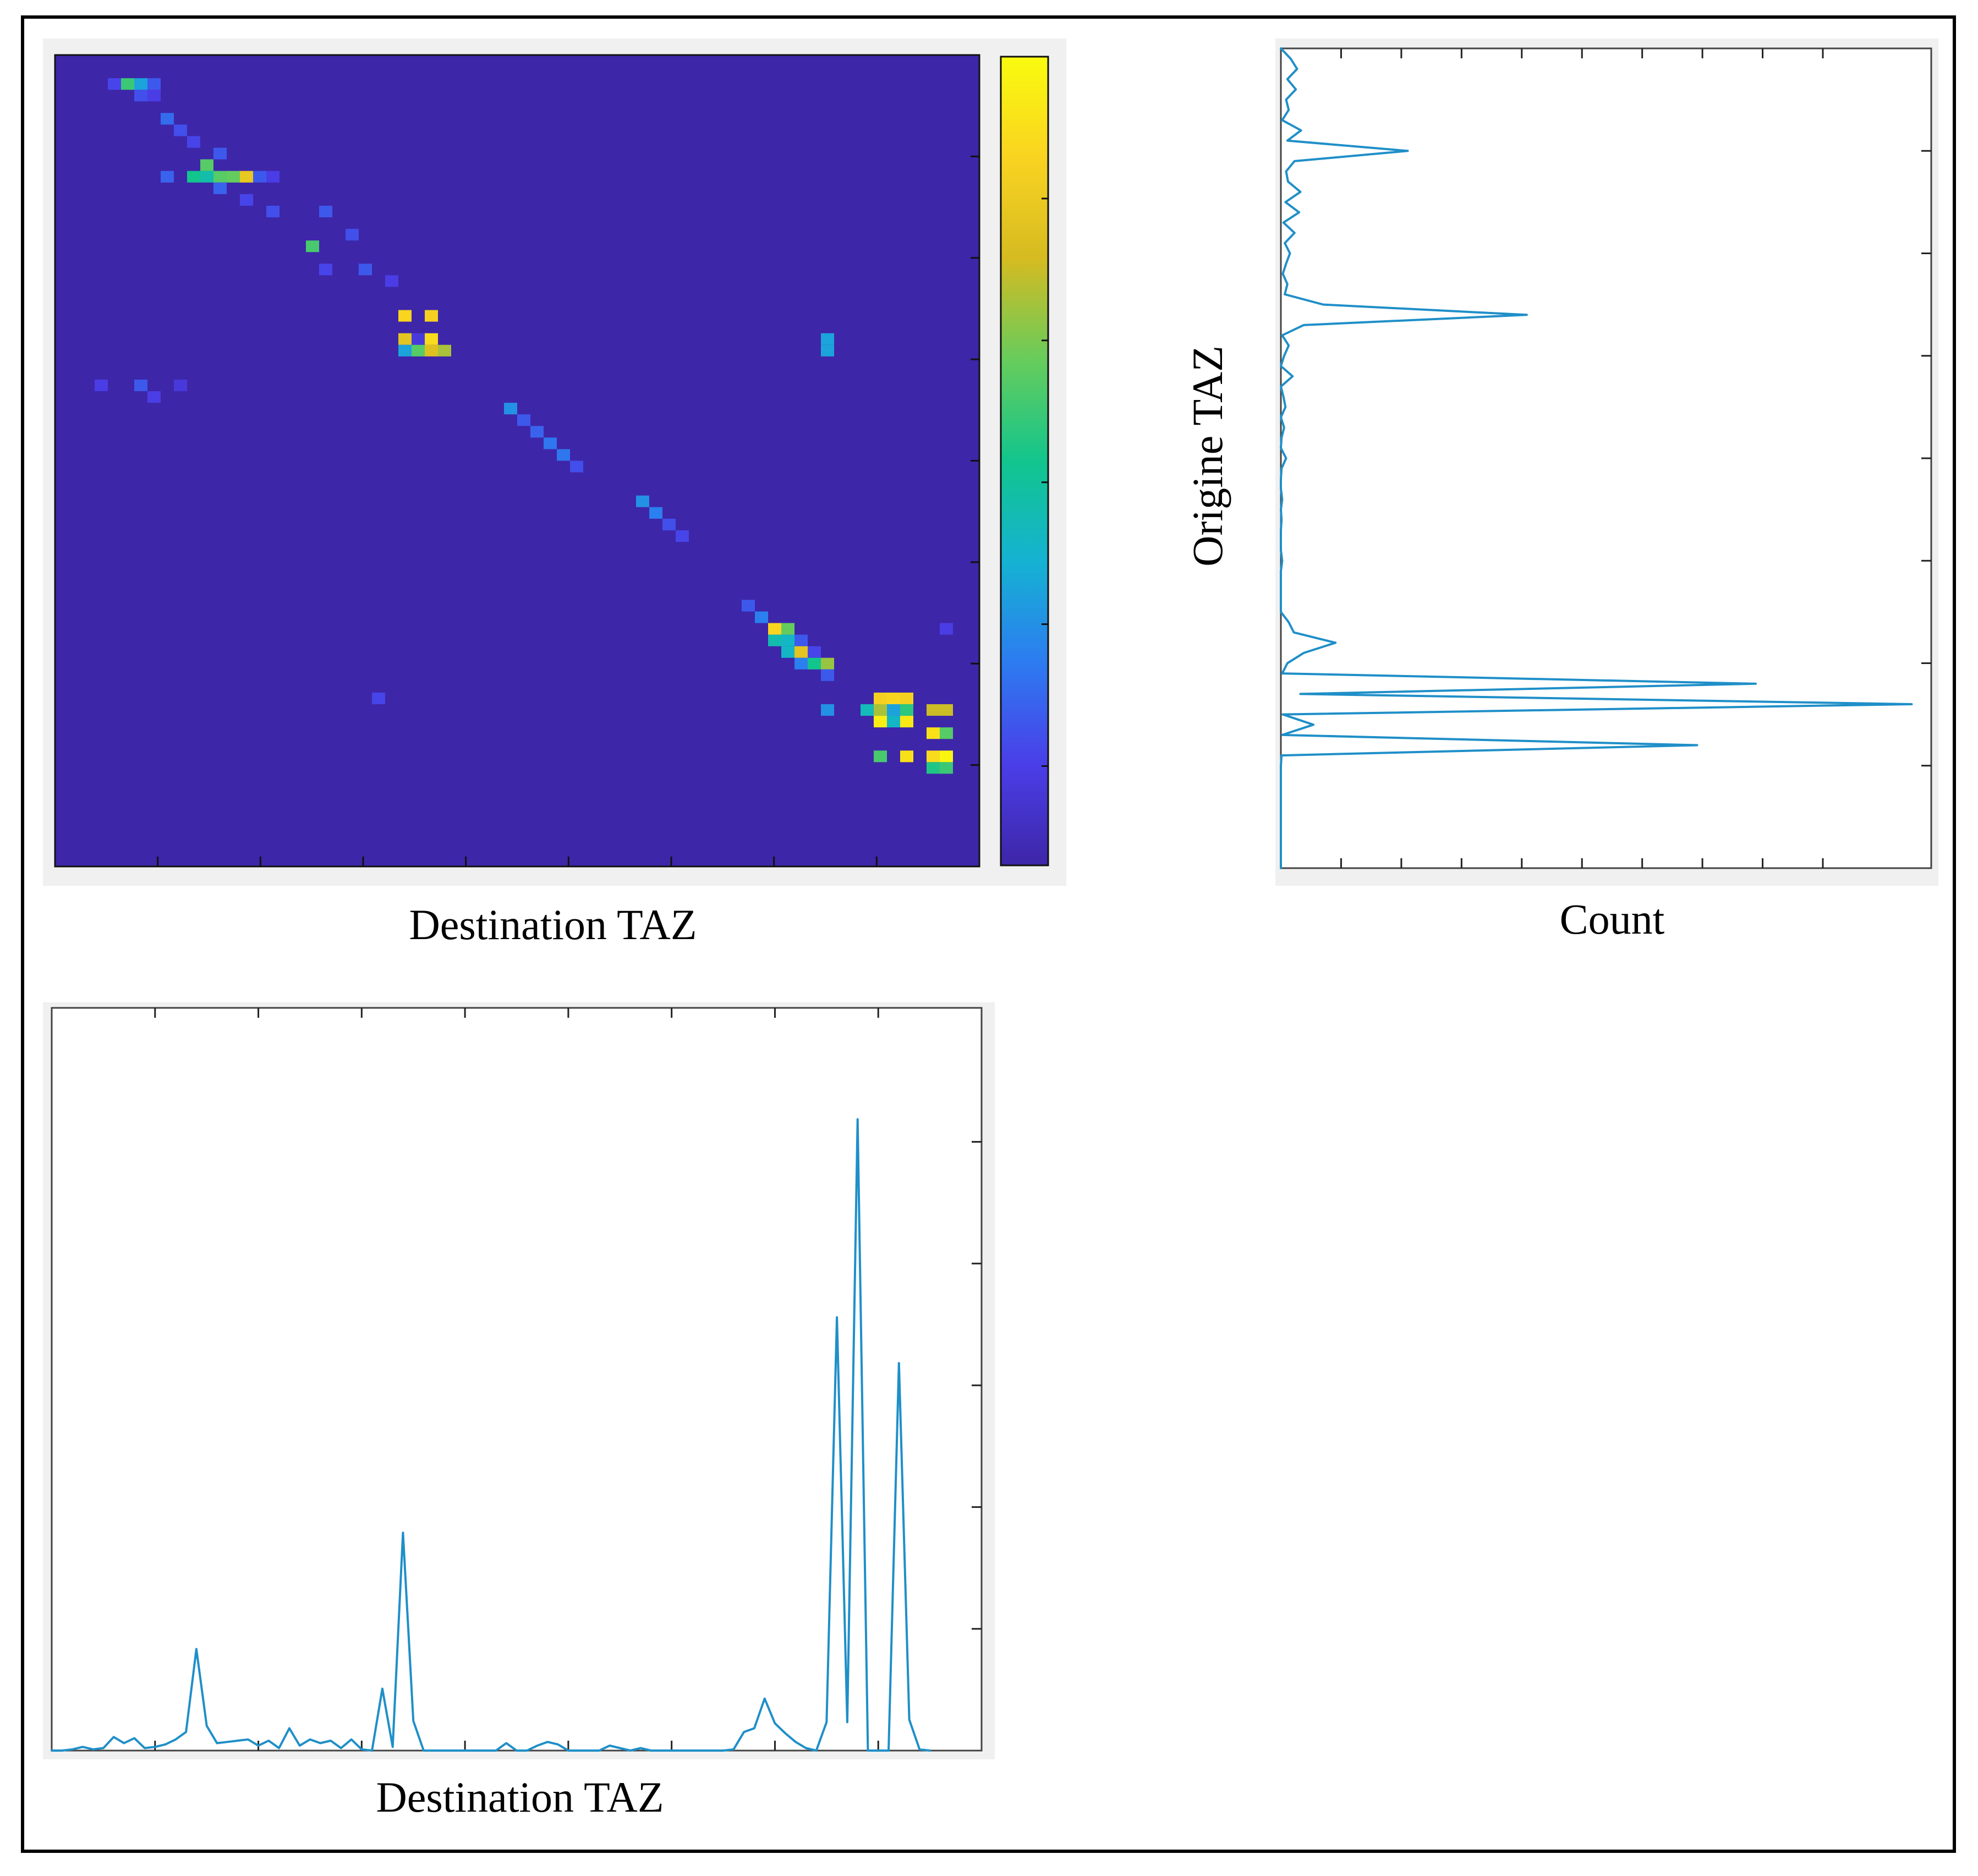  What do you see at coordinates (1597, 458) in the screenshot?
I see `origin-count-line` at bounding box center [1597, 458].